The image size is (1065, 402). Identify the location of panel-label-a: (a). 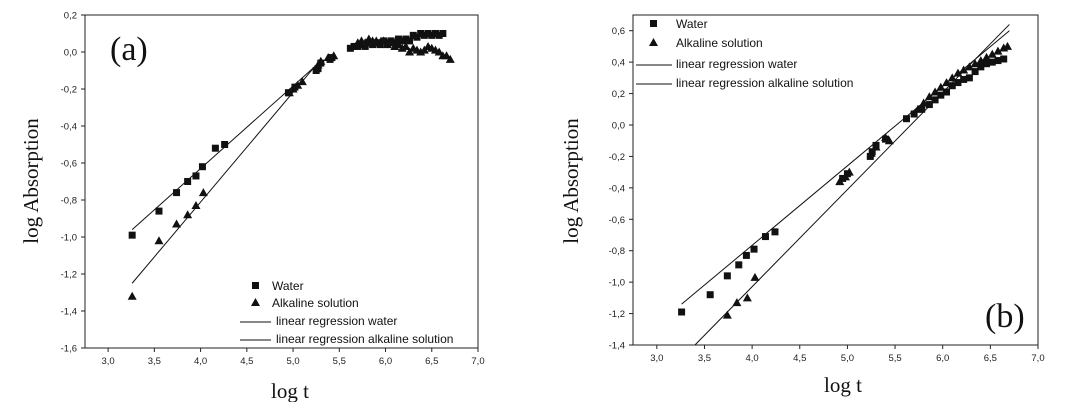
(129, 49).